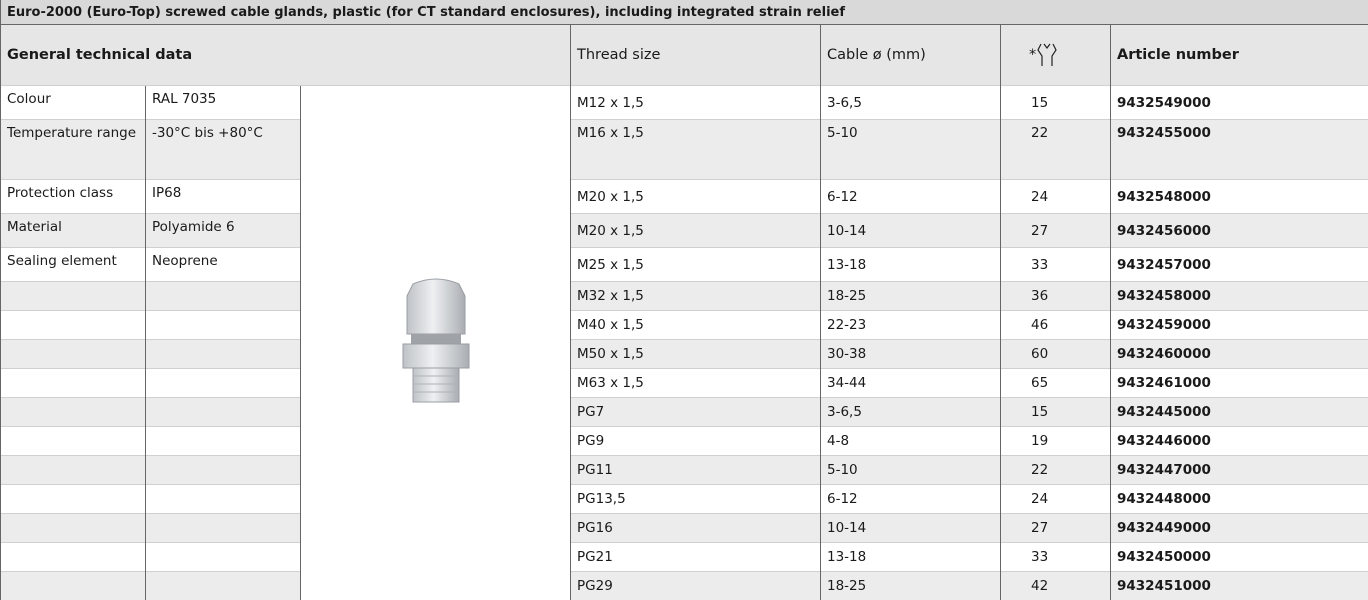 The image size is (1368, 600). I want to click on header-thread: Thread size, so click(696, 55).